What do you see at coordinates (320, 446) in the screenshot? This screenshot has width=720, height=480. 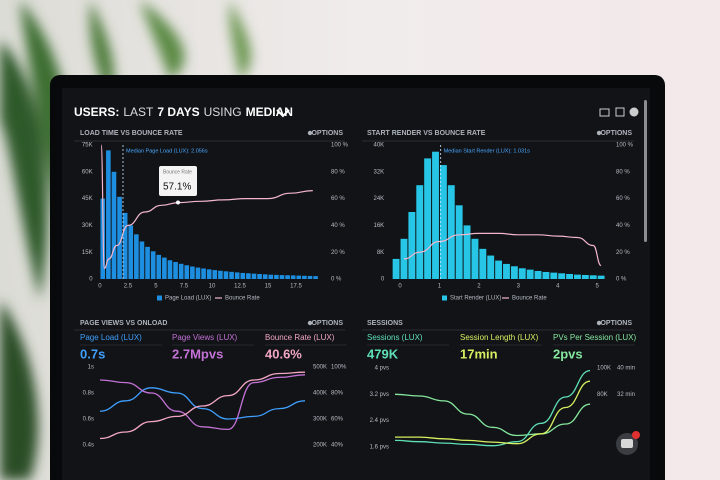 I see `y-tick-label: 200K` at bounding box center [320, 446].